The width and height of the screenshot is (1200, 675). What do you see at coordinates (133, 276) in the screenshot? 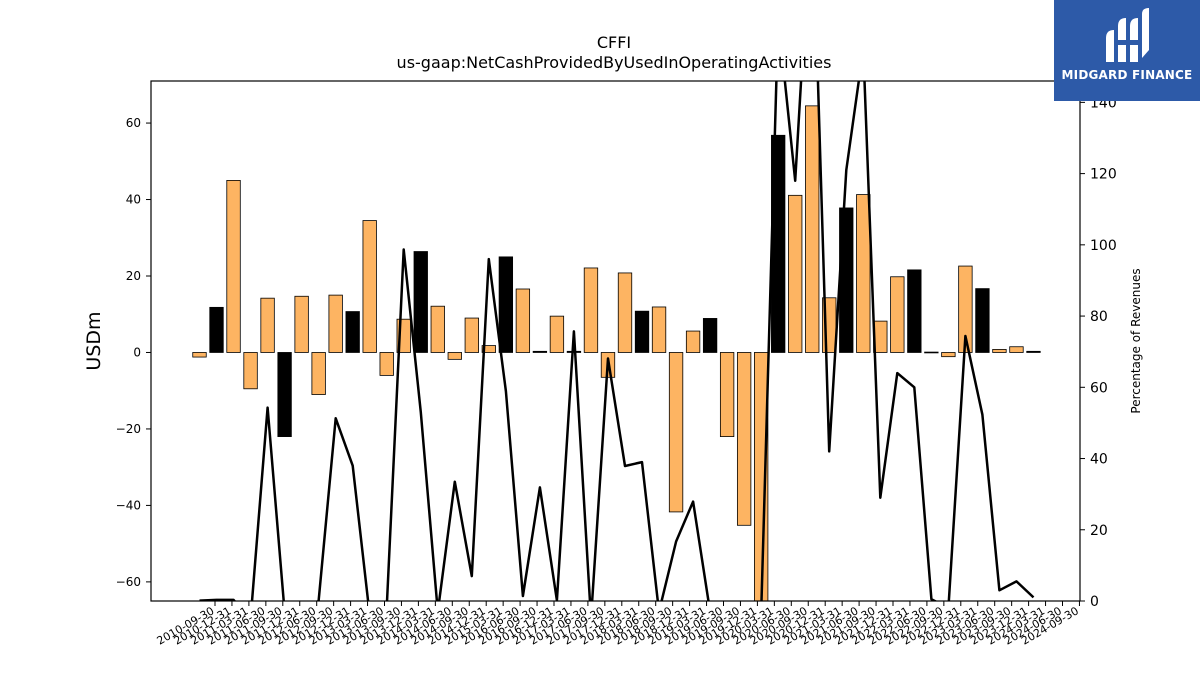
I see `y-tick-label: 20` at bounding box center [133, 276].